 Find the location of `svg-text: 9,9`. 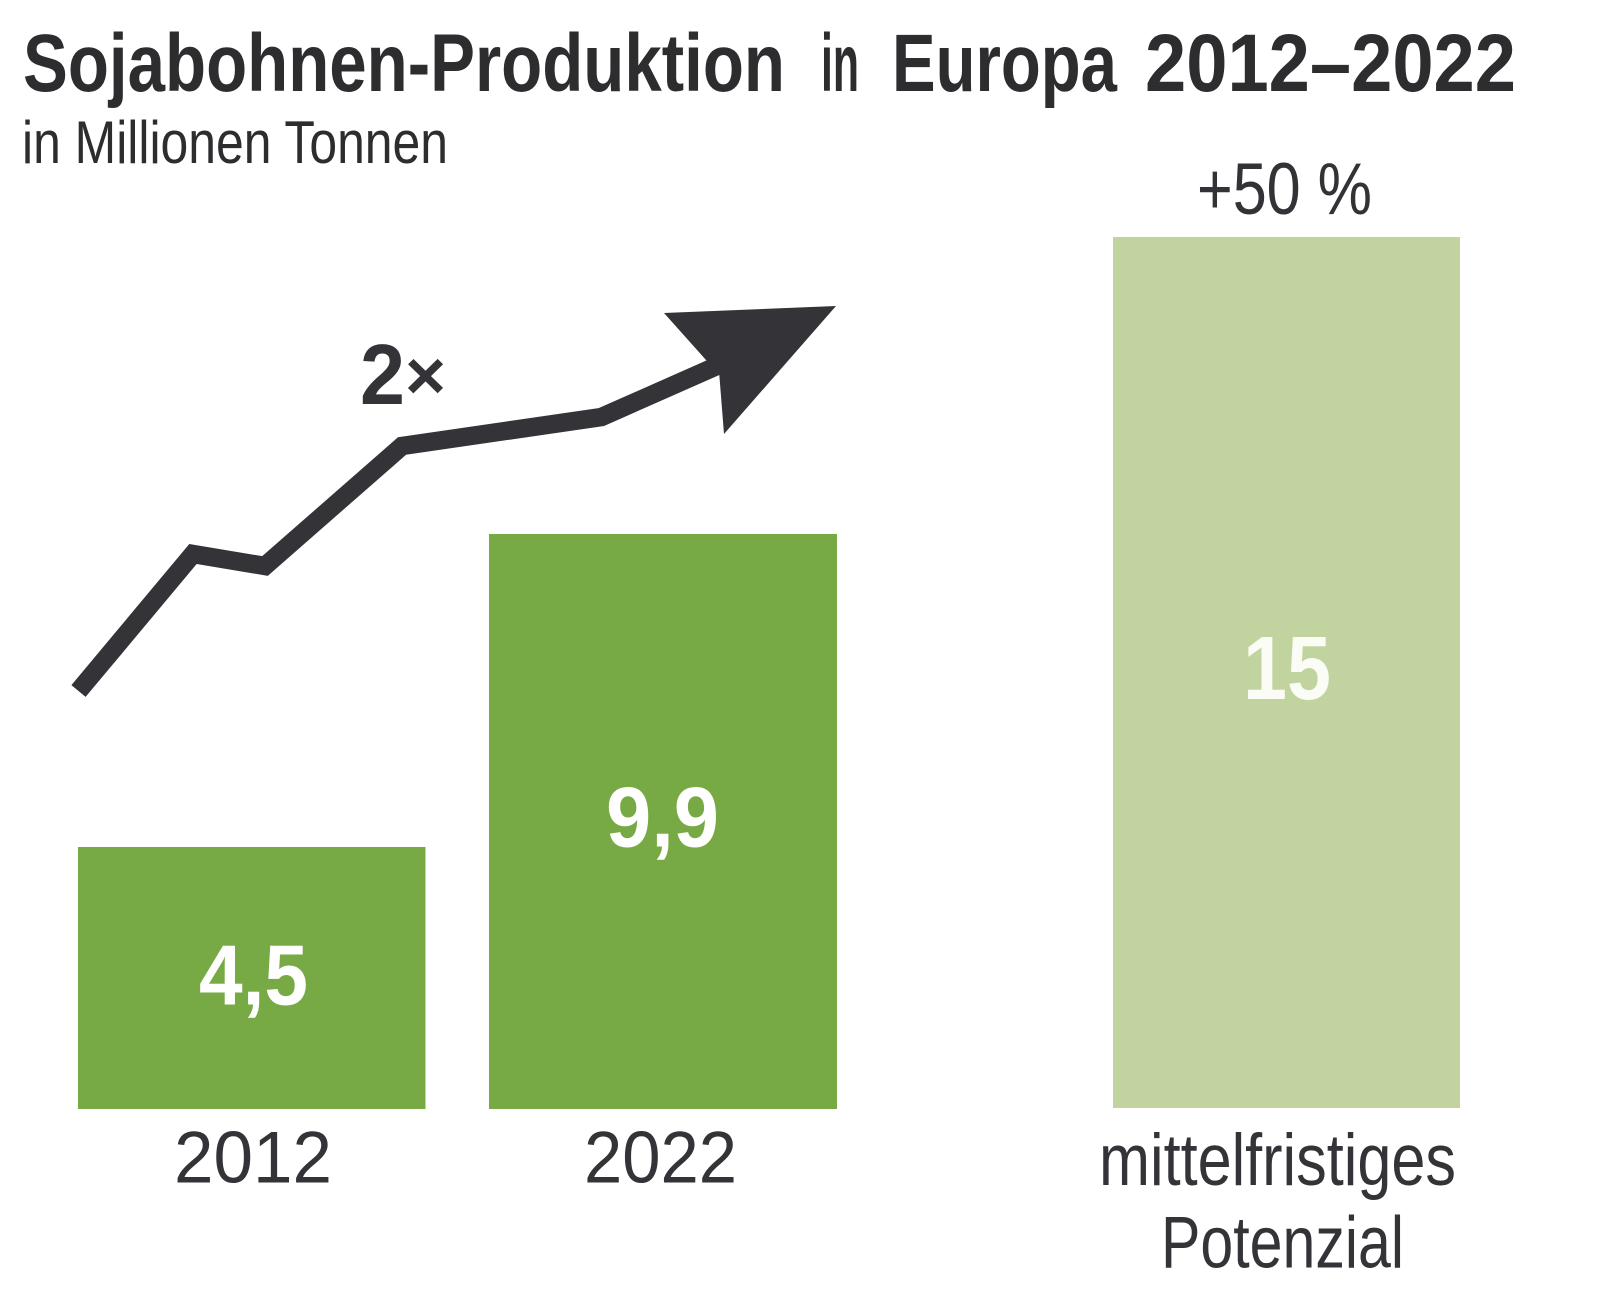

svg-text: 9,9 is located at coordinates (662, 818).